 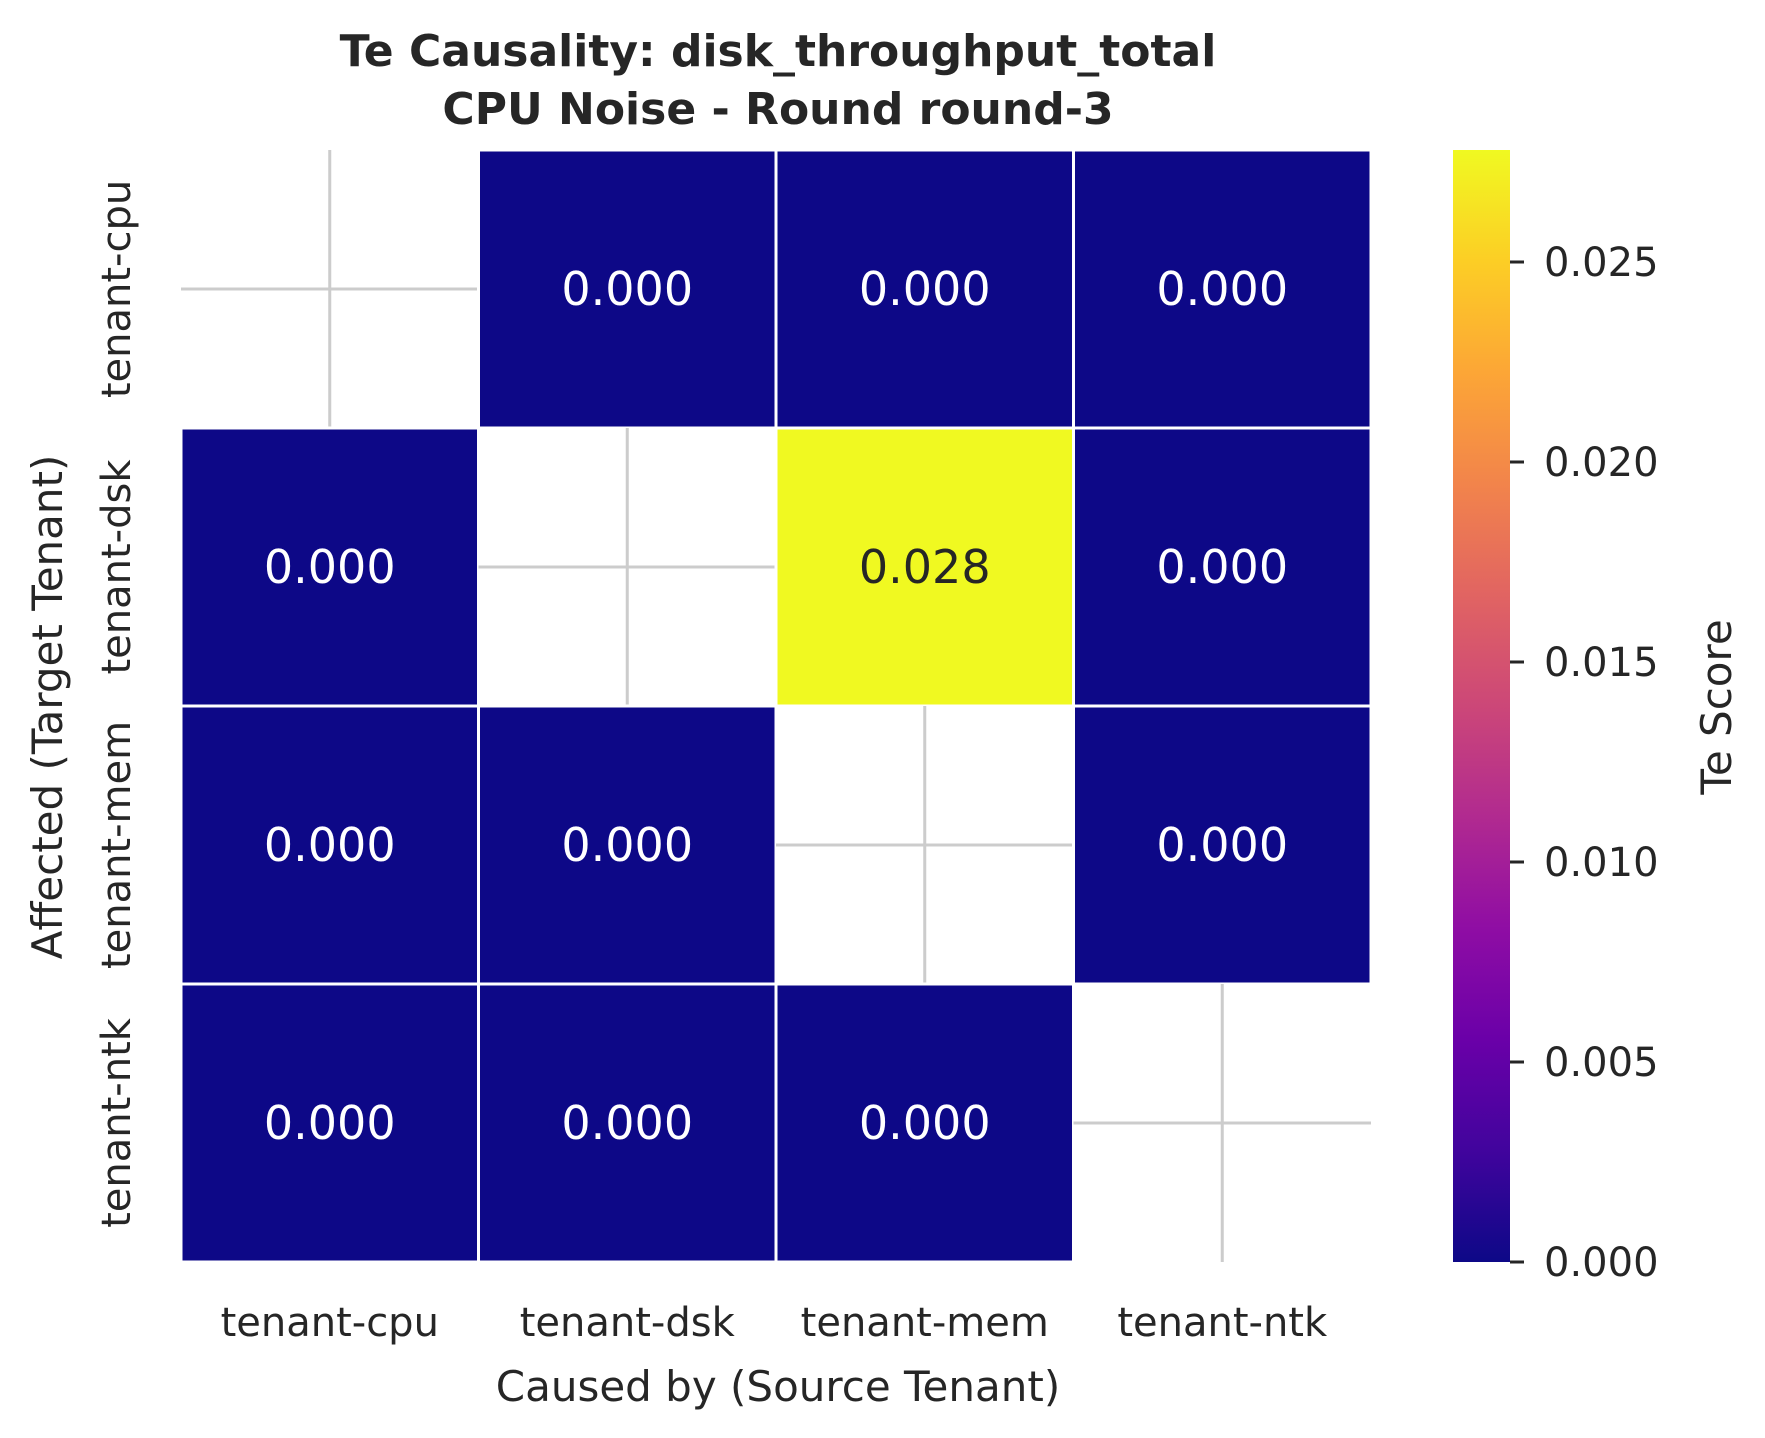 What do you see at coordinates (117, 289) in the screenshot?
I see `y-tick-label: tenant-cpu` at bounding box center [117, 289].